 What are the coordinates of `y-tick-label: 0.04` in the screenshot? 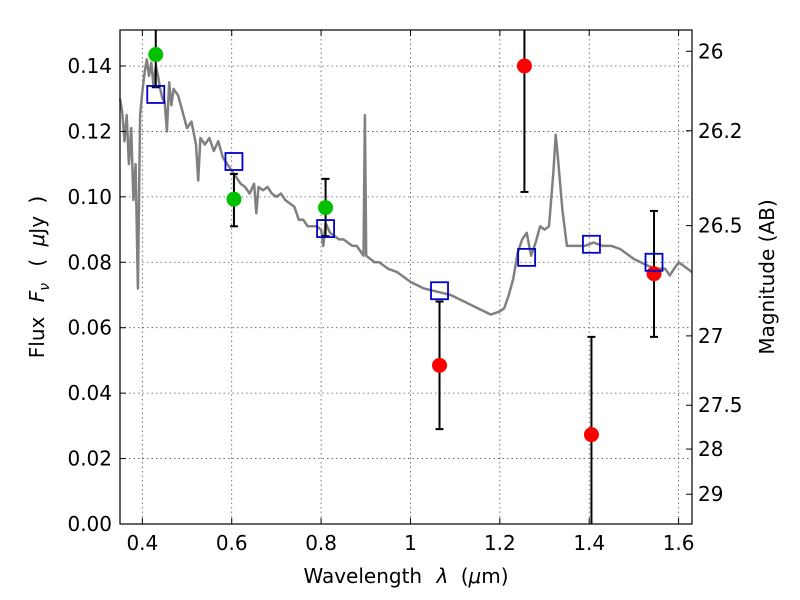 It's located at (89, 393).